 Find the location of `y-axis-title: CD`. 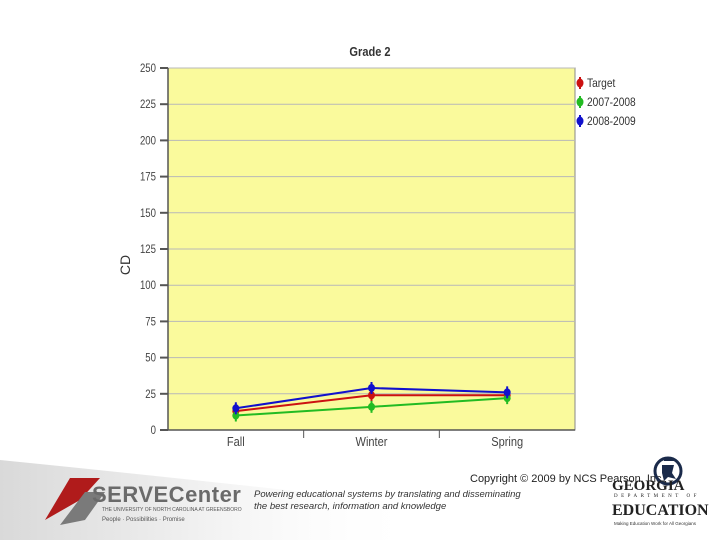

y-axis-title: CD is located at coordinates (125, 265).